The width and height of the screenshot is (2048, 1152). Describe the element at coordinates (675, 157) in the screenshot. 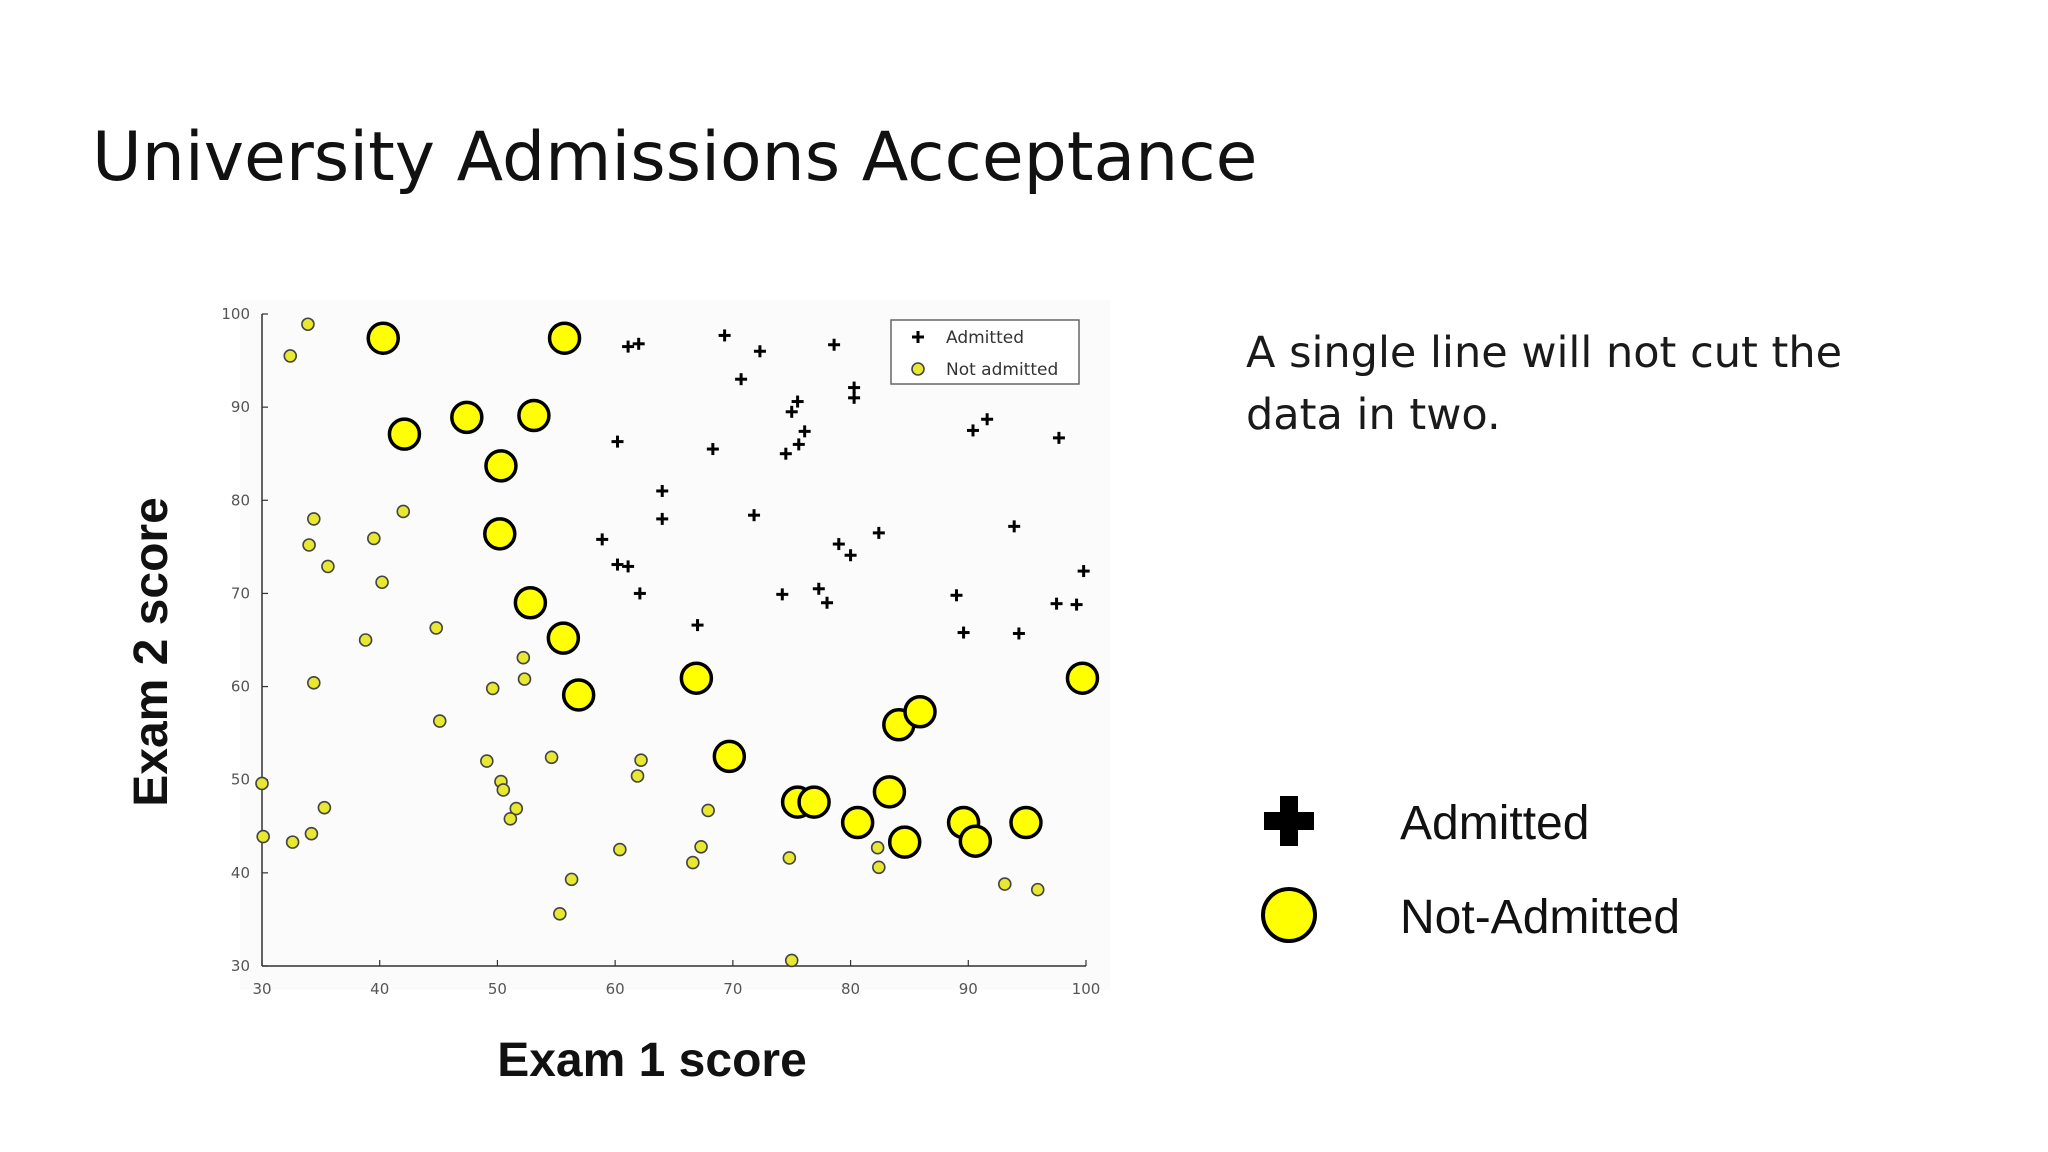

I see `slide-title: University Admissions Acceptance` at that location.